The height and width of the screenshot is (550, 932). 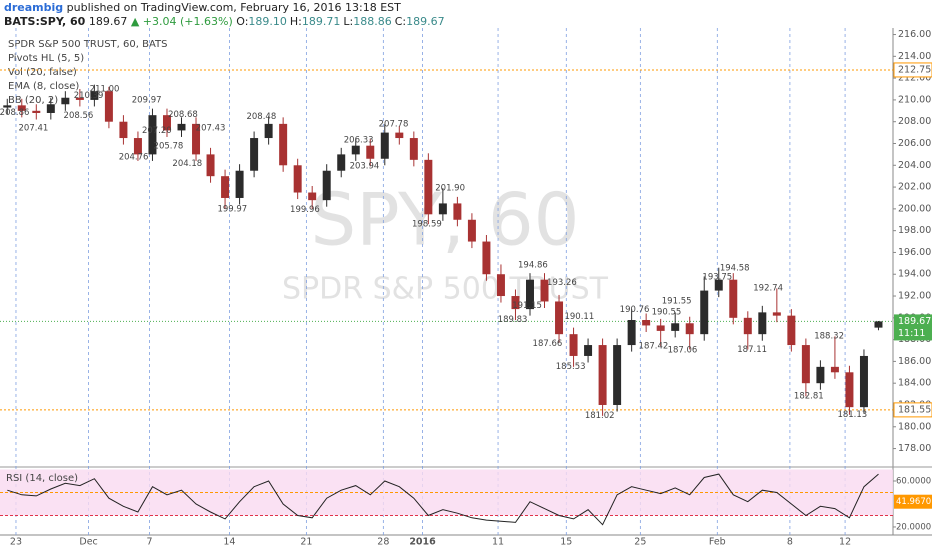 What do you see at coordinates (768, 288) in the screenshot?
I see `pivot-label: 192.74` at bounding box center [768, 288].